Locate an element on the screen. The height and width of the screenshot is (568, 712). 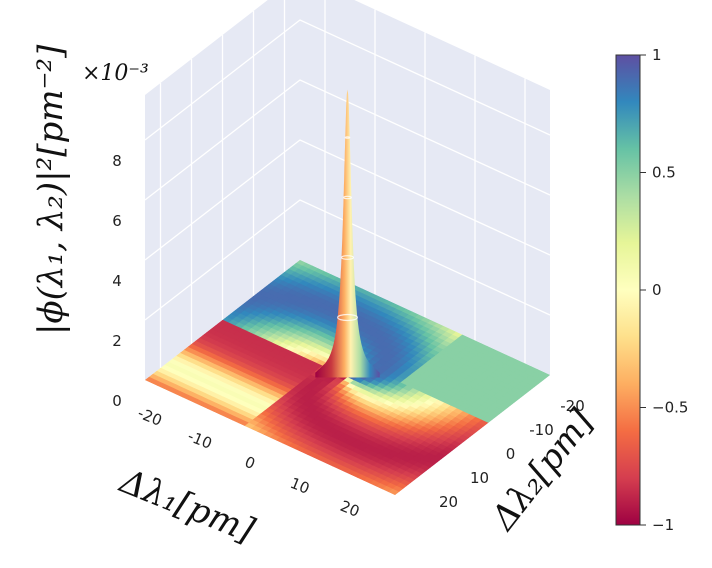
x-tick-labels: -20 -10 0 10 20 is located at coordinates (248, 462).